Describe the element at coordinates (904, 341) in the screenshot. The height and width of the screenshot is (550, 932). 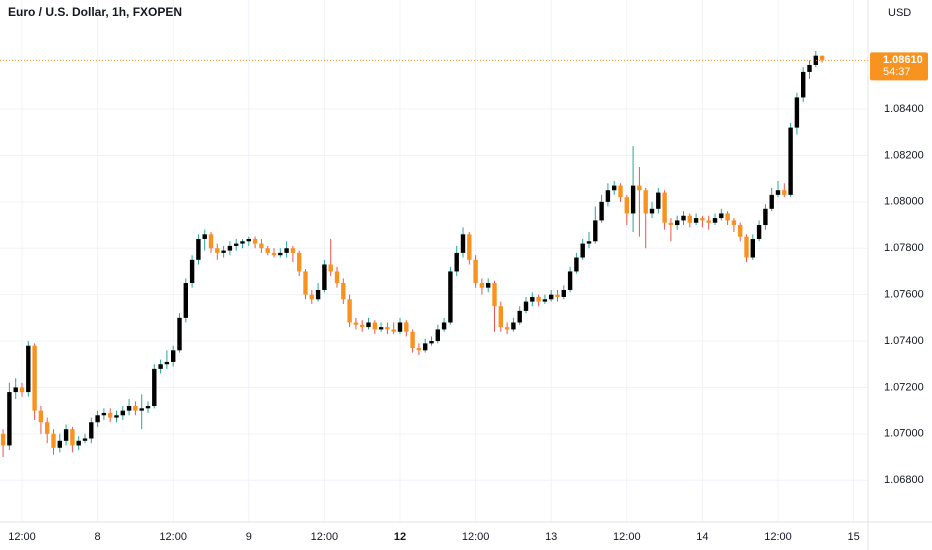
I see `y-tick-label: 1.07400` at that location.